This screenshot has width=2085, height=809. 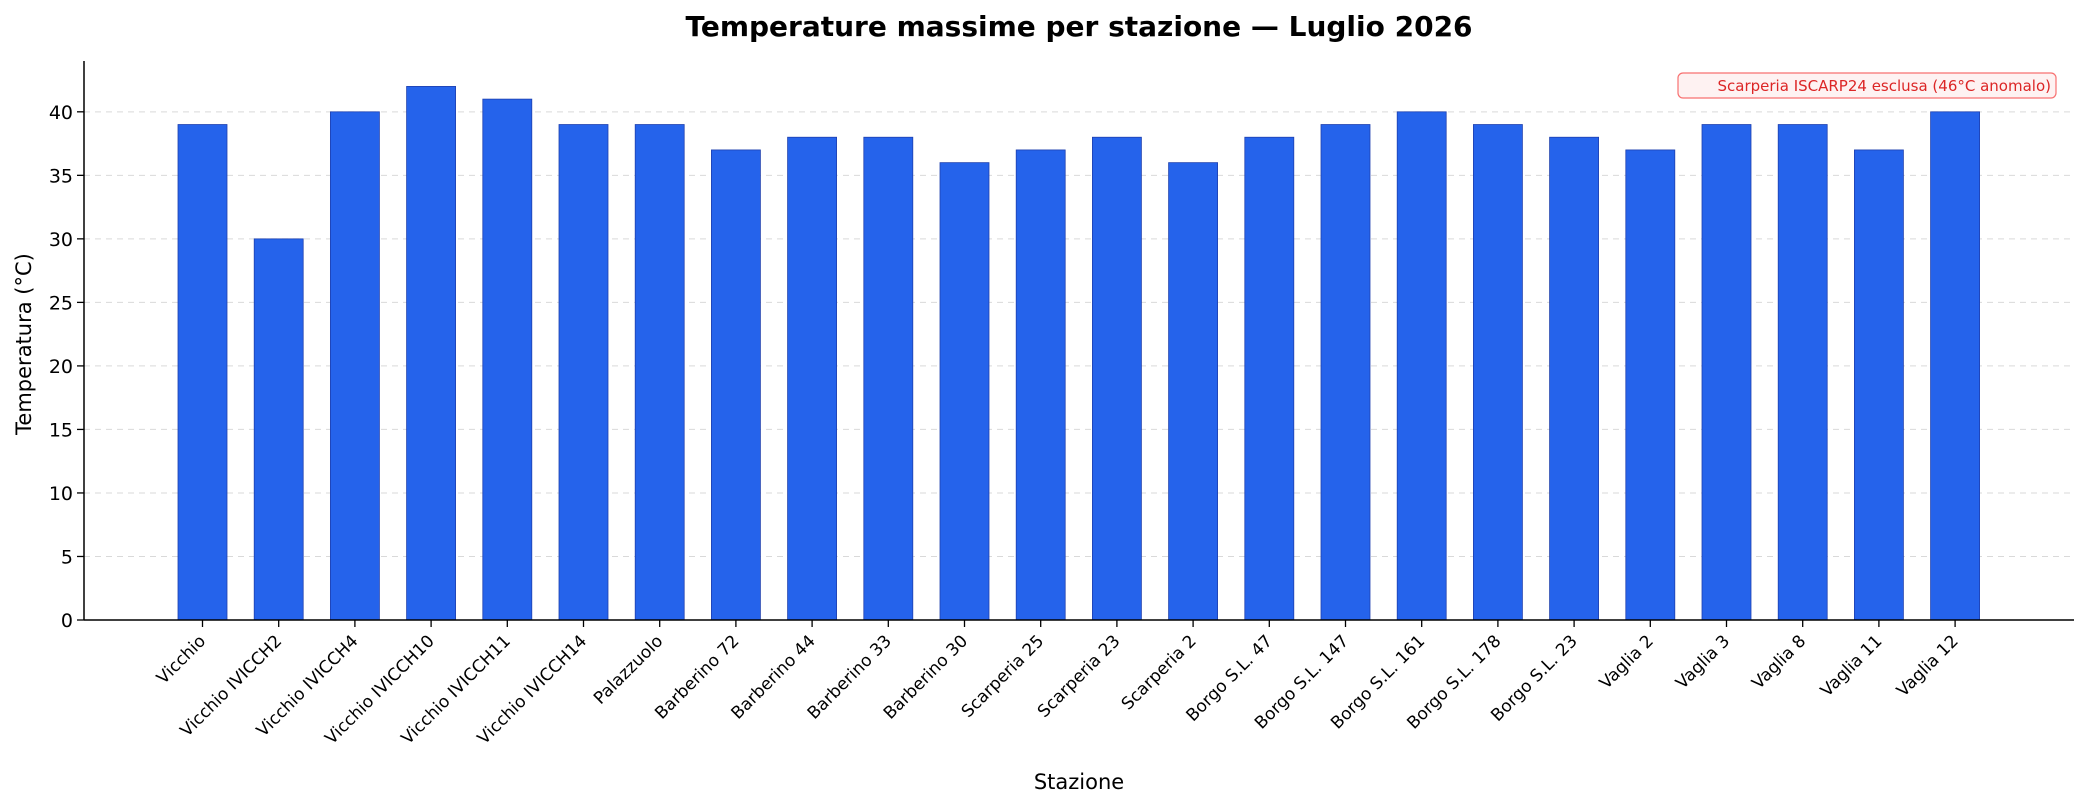 What do you see at coordinates (61, 240) in the screenshot?
I see `y-tick-label: 30` at bounding box center [61, 240].